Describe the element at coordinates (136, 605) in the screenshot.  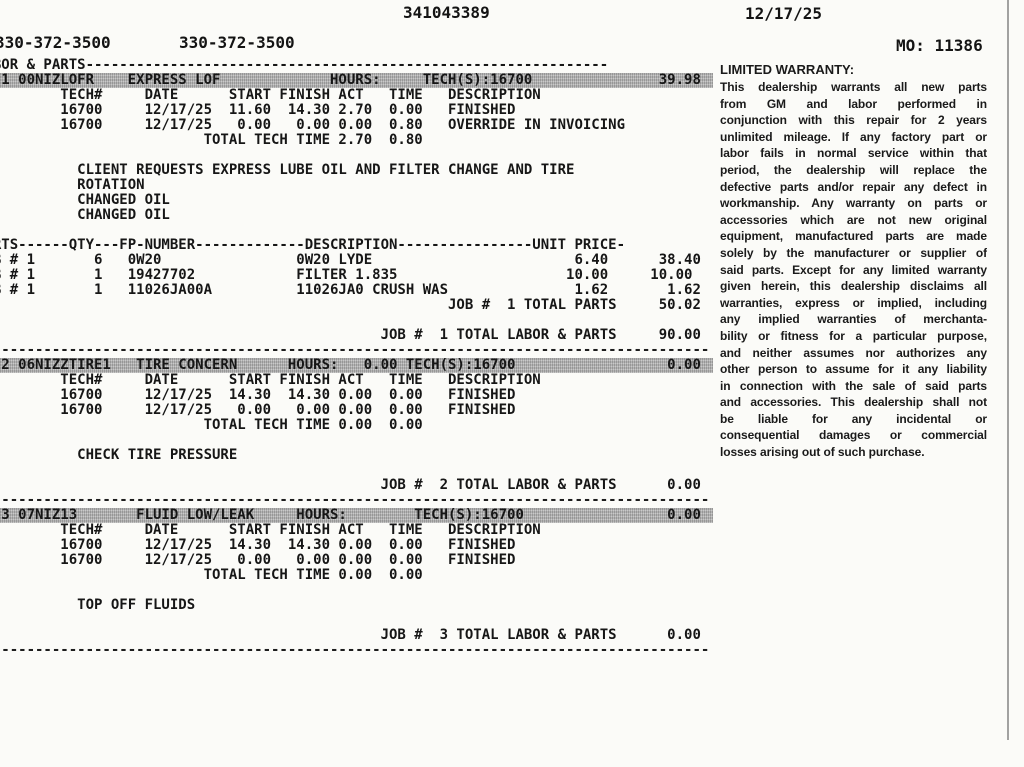
I see `doc-line: TOP OFF FLUIDS` at that location.